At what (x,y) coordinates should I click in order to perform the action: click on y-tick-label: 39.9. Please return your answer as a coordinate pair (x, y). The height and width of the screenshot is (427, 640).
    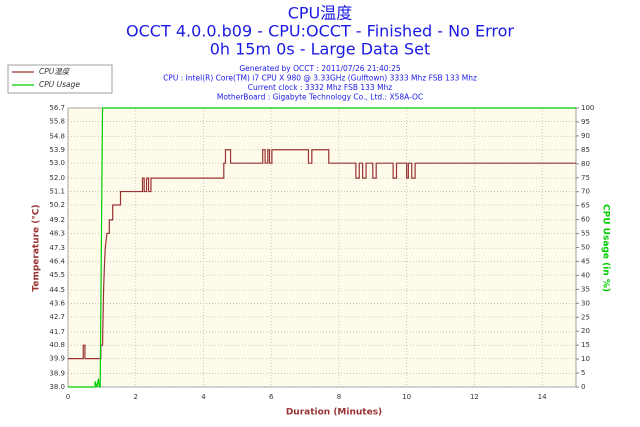
    Looking at the image, I should click on (57, 359).